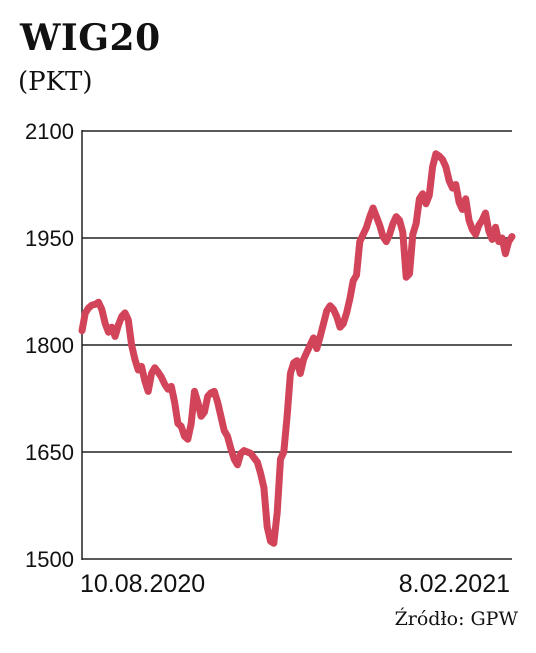 The width and height of the screenshot is (536, 653). Describe the element at coordinates (49, 559) in the screenshot. I see `y-tick-label-1500: 1500` at that location.